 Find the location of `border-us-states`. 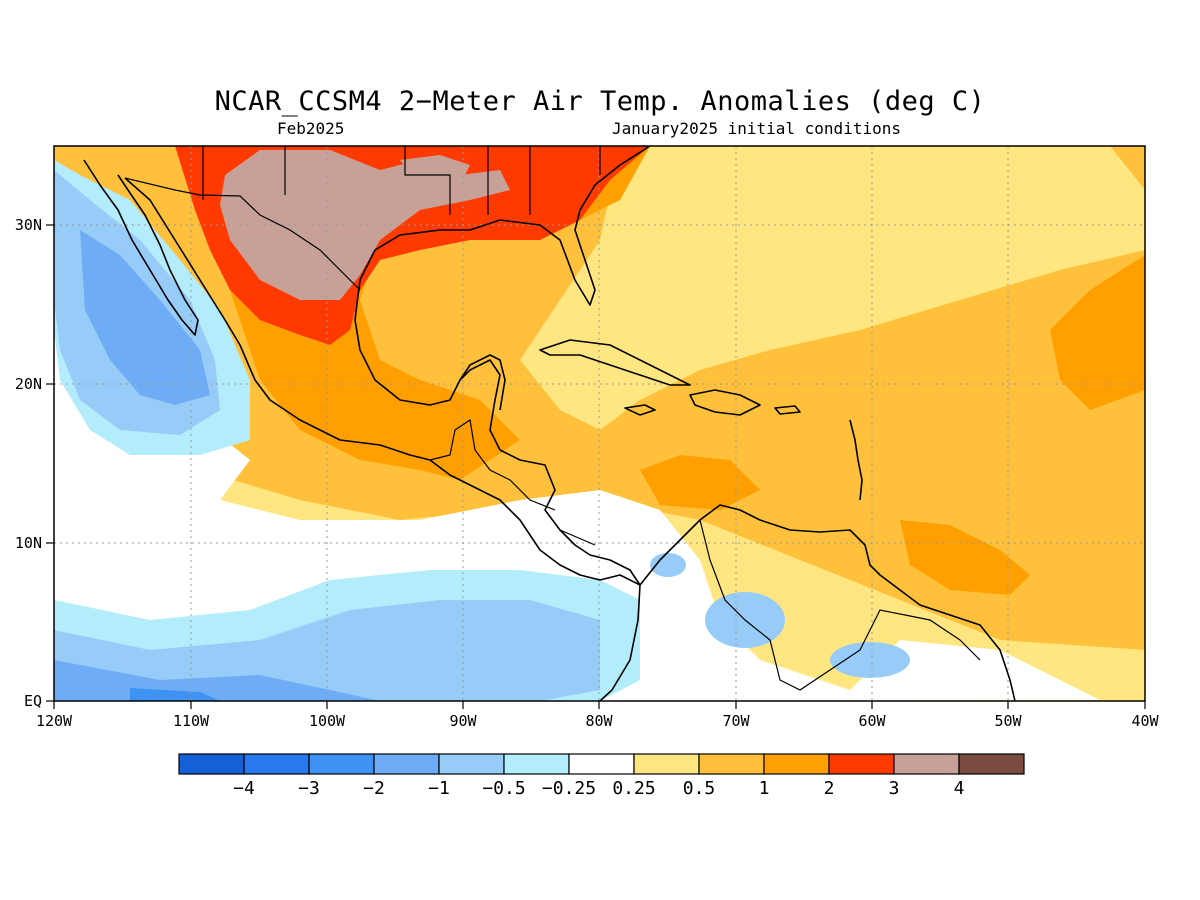

border-us-states is located at coordinates (401, 180).